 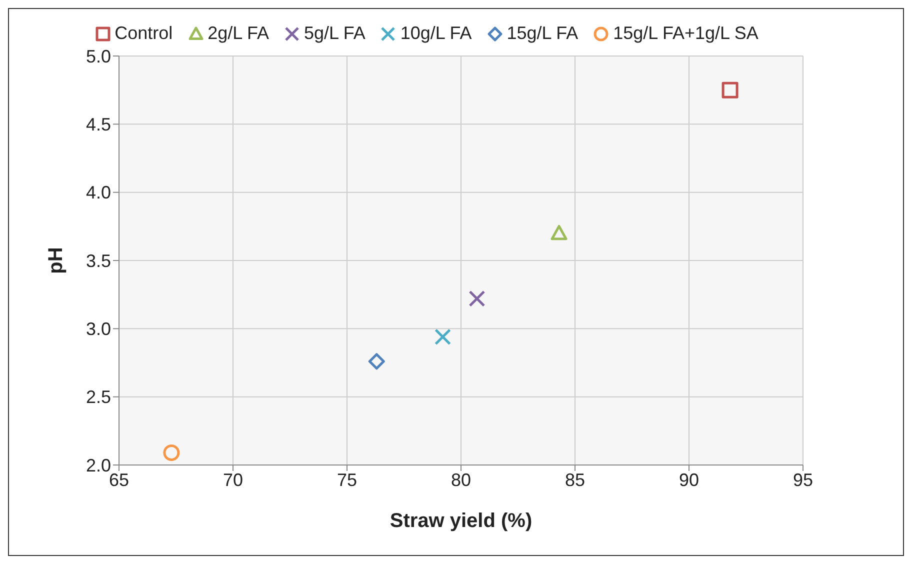 I want to click on y-tick-label: 5.0, so click(x=98, y=56).